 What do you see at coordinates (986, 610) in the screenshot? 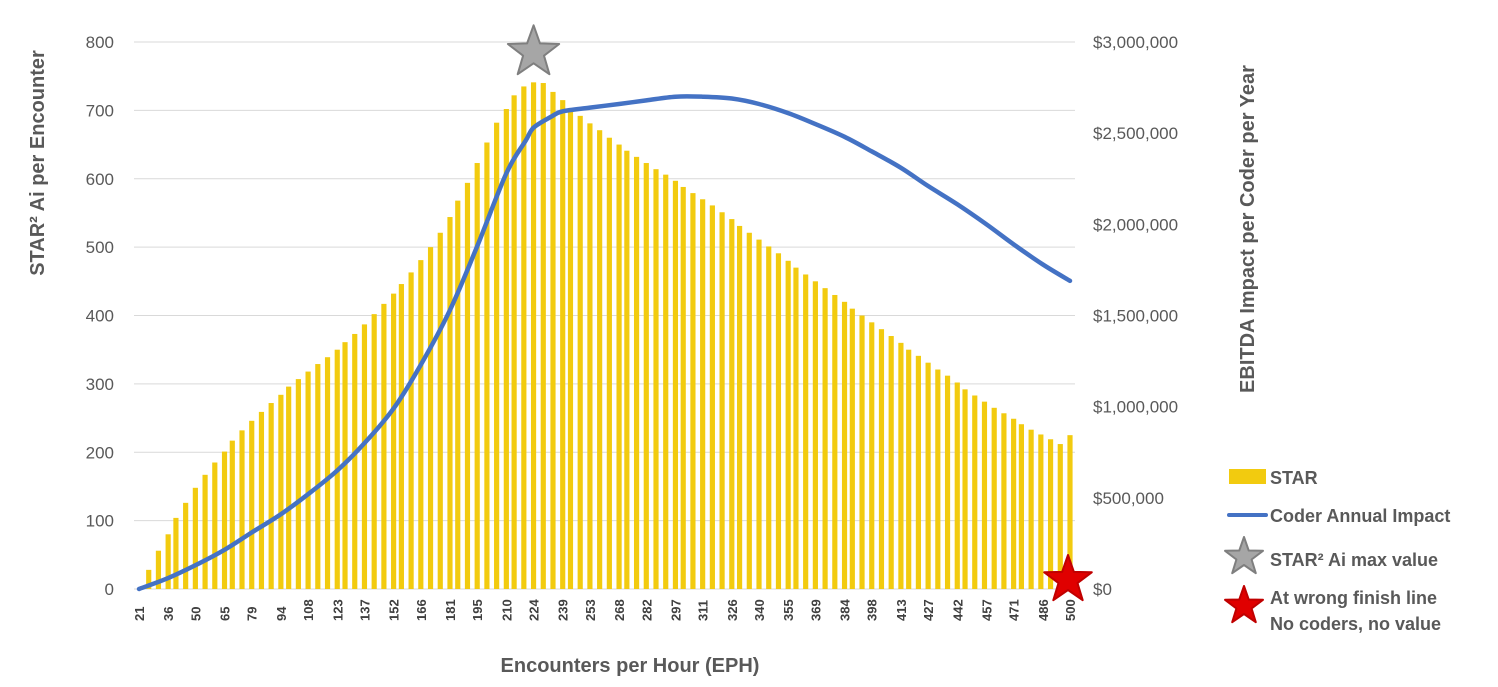
I see `x-tick-label: 457` at bounding box center [986, 610].